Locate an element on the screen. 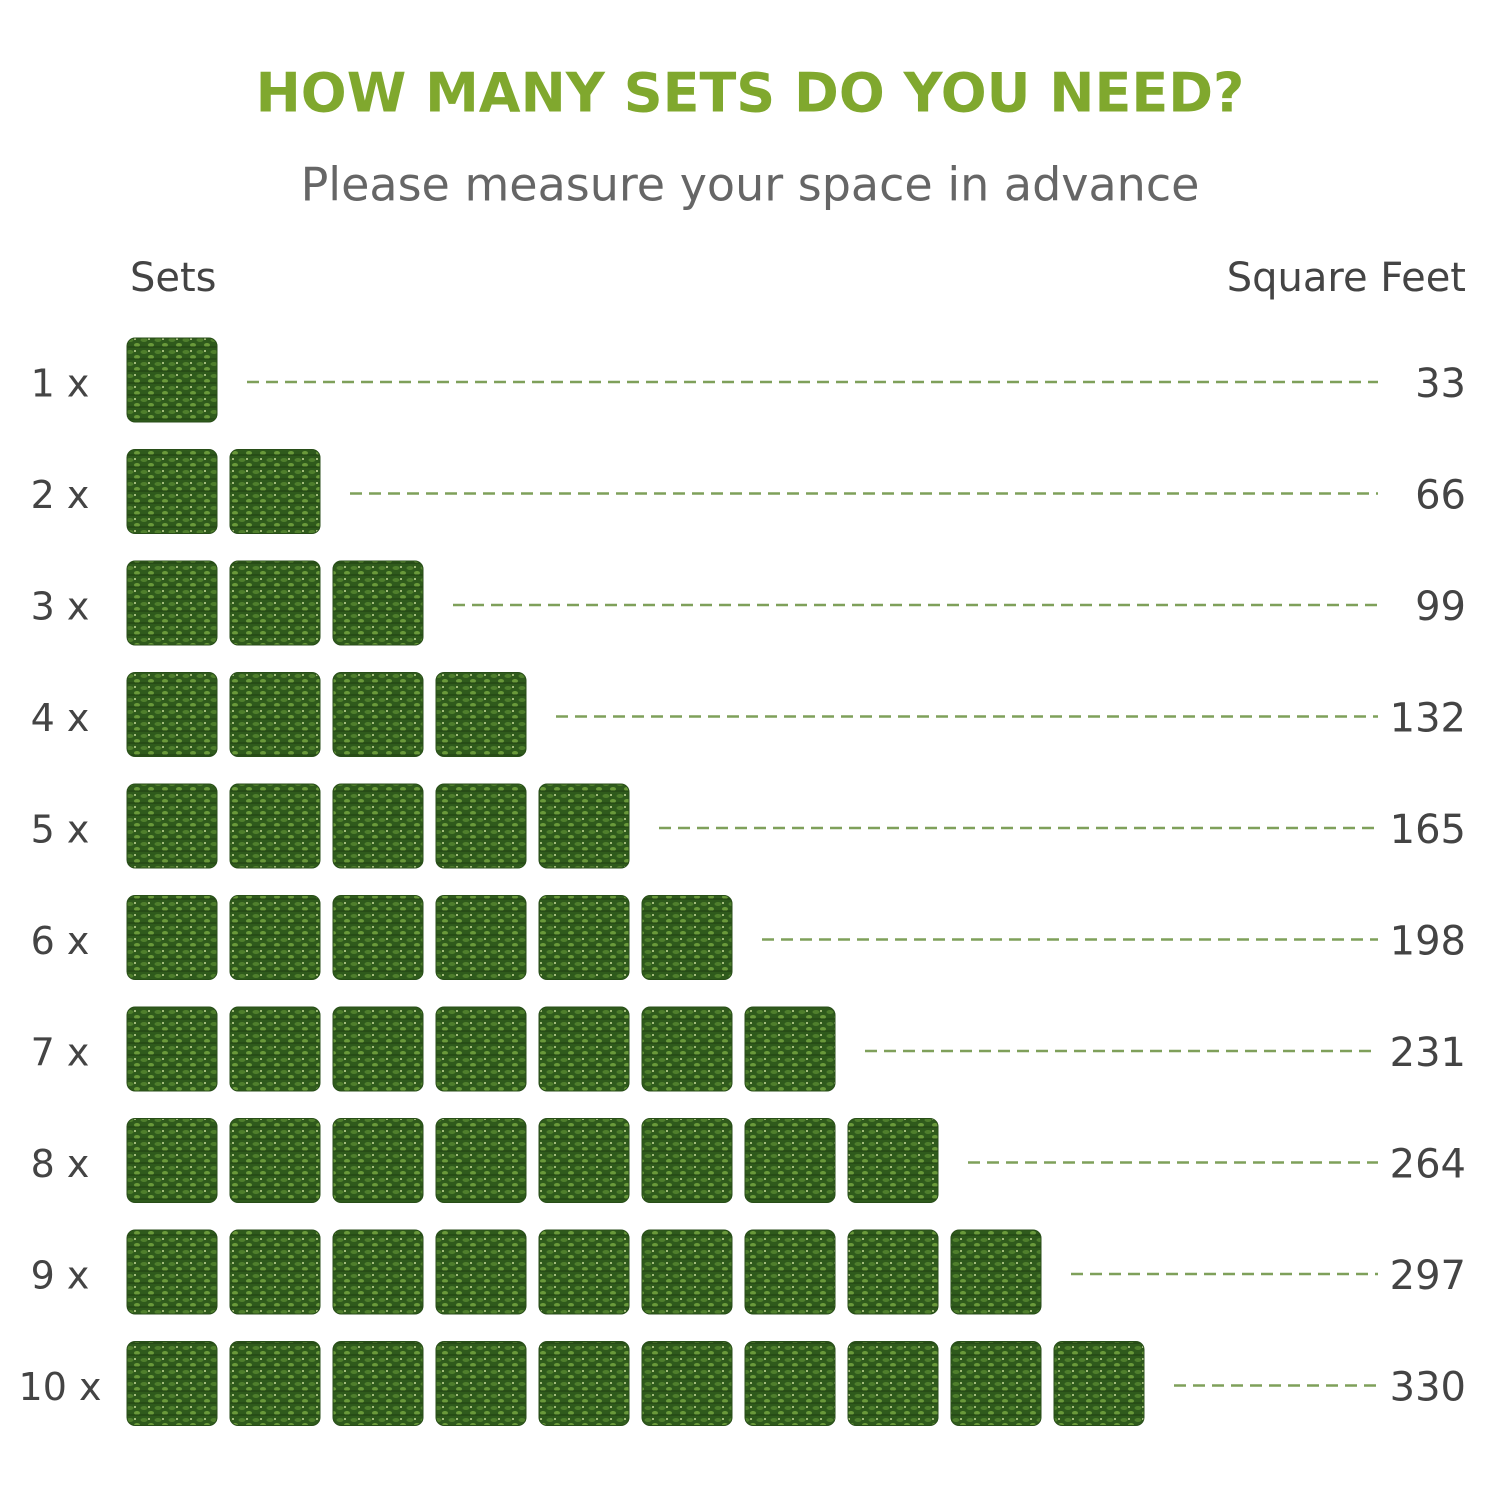 This screenshot has width=1500, height=1504. row-value: 264 is located at coordinates (1428, 1165).